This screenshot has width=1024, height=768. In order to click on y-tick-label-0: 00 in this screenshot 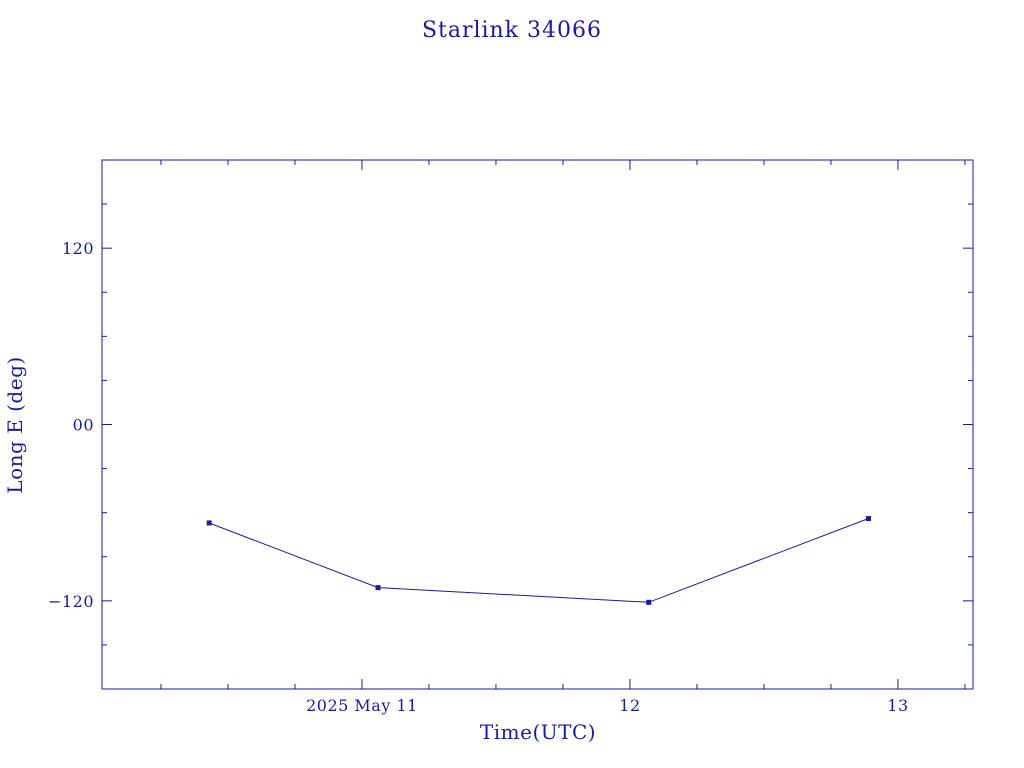, I will do `click(83, 425)`.